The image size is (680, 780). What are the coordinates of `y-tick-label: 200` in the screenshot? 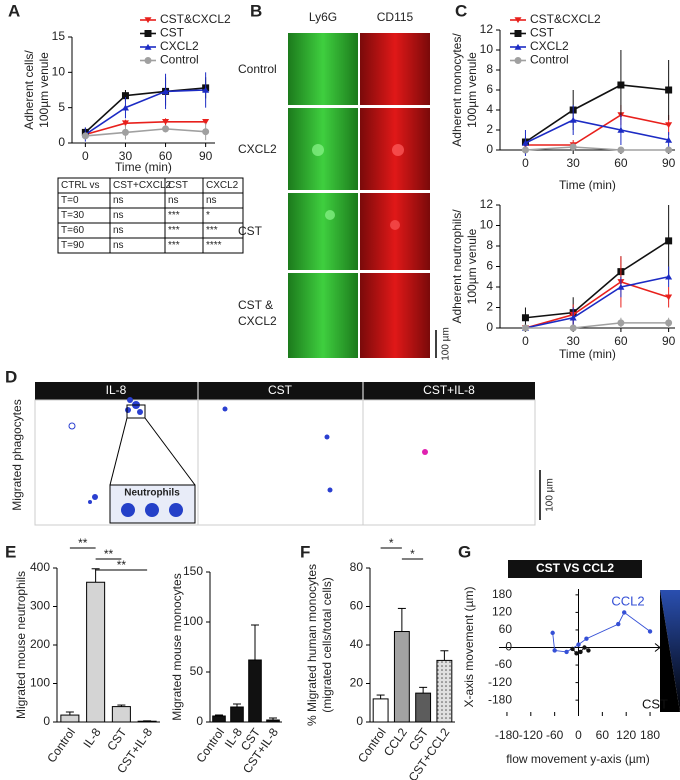 It's located at (40, 644).